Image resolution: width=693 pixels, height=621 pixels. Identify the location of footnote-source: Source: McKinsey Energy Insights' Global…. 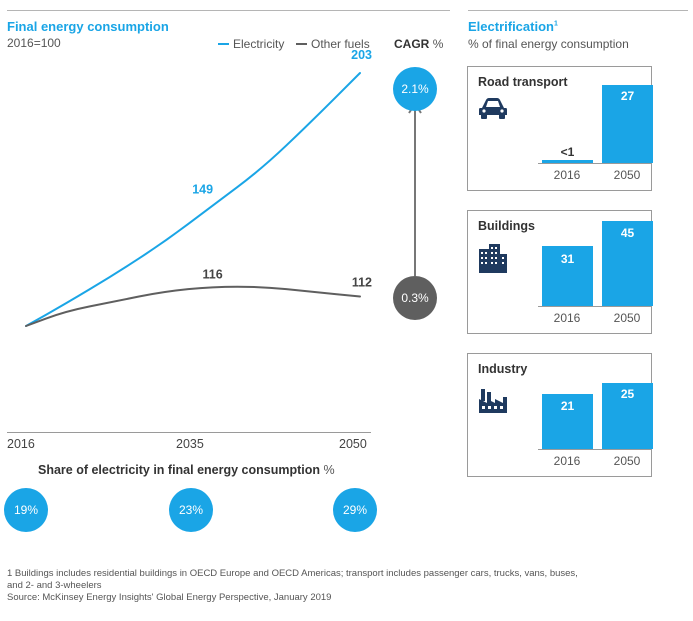
(169, 597).